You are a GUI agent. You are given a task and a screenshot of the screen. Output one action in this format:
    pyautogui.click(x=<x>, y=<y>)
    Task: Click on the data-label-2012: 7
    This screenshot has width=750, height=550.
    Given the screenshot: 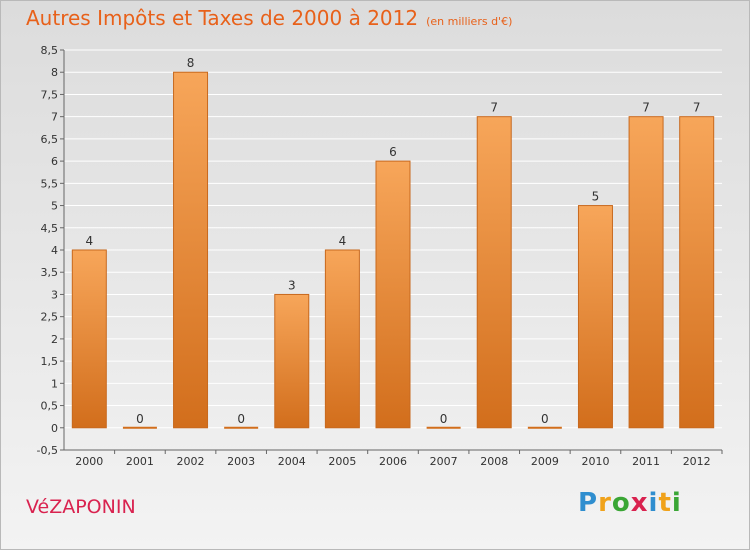 What is the action you would take?
    pyautogui.click(x=697, y=108)
    